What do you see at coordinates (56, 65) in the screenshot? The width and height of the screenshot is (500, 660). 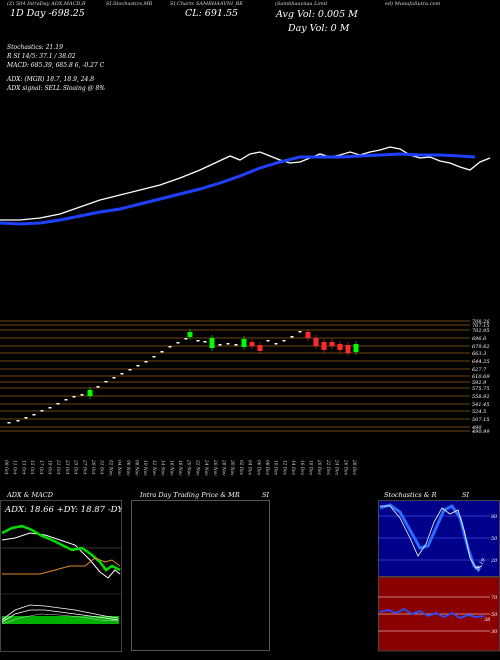 I see `macd-readout: MACD: 685.39, 685.8 6, -0.27 C` at bounding box center [56, 65].